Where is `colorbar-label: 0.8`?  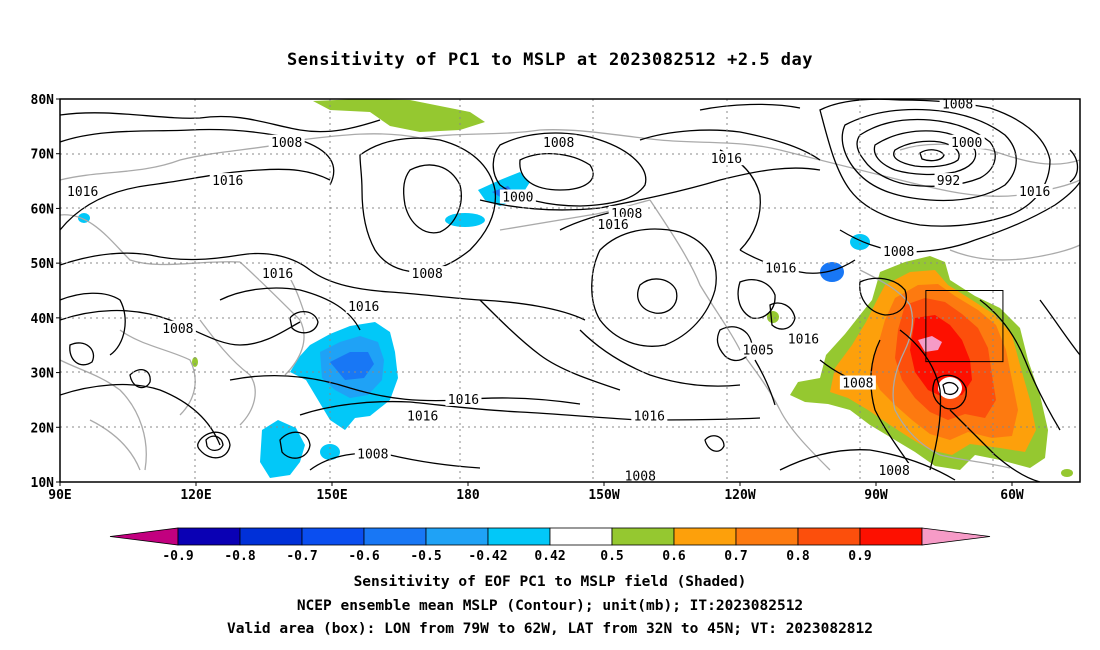
colorbar-label: 0.8 is located at coordinates (798, 556).